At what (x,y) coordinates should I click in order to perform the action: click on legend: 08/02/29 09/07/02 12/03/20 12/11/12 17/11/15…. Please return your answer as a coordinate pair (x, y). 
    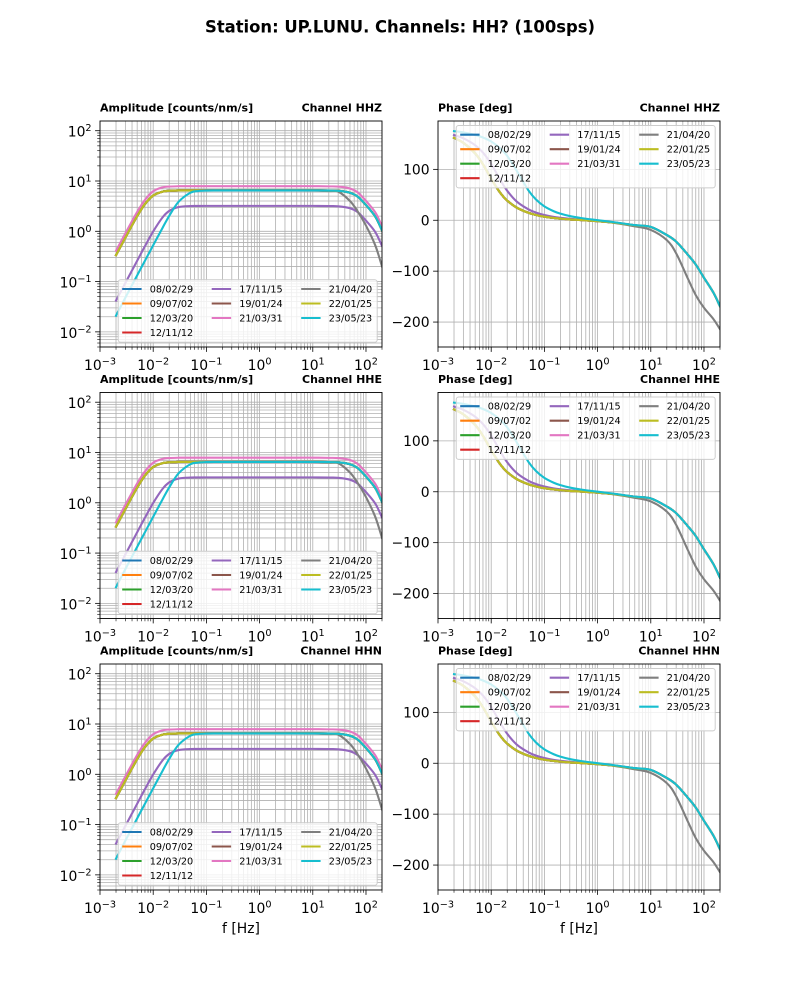
    Looking at the image, I should click on (247, 582).